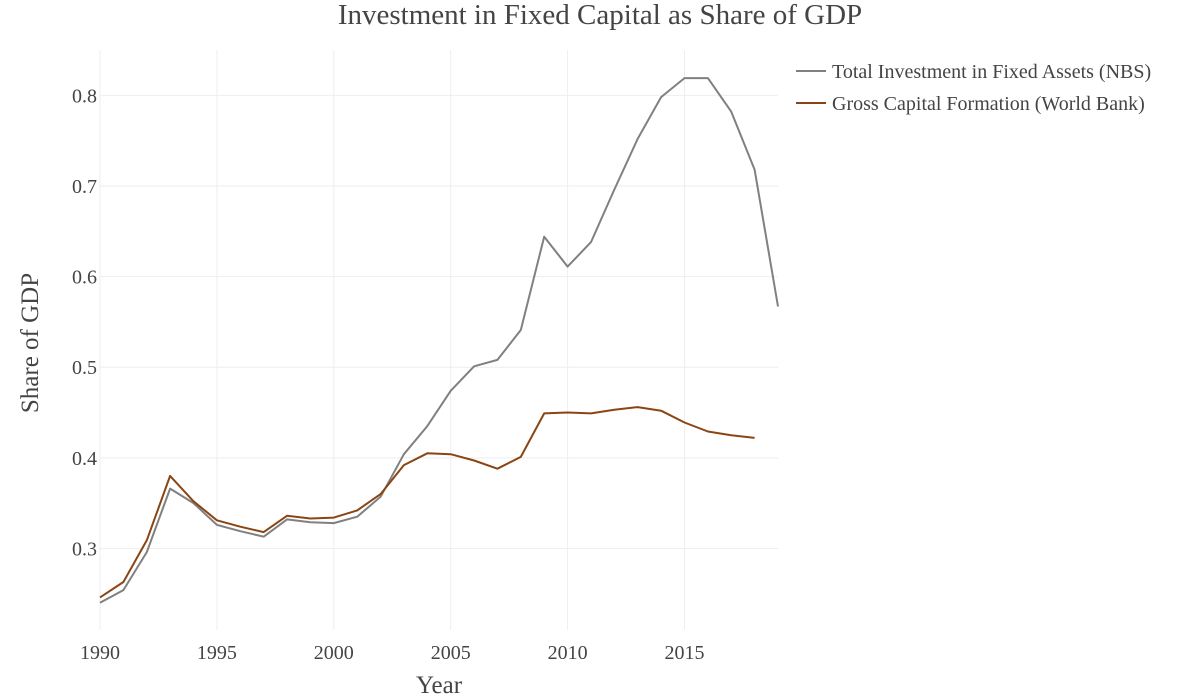 This screenshot has width=1200, height=700. I want to click on legend-label-world-bank: Gross Capital Formation (World Bank), so click(988, 104).